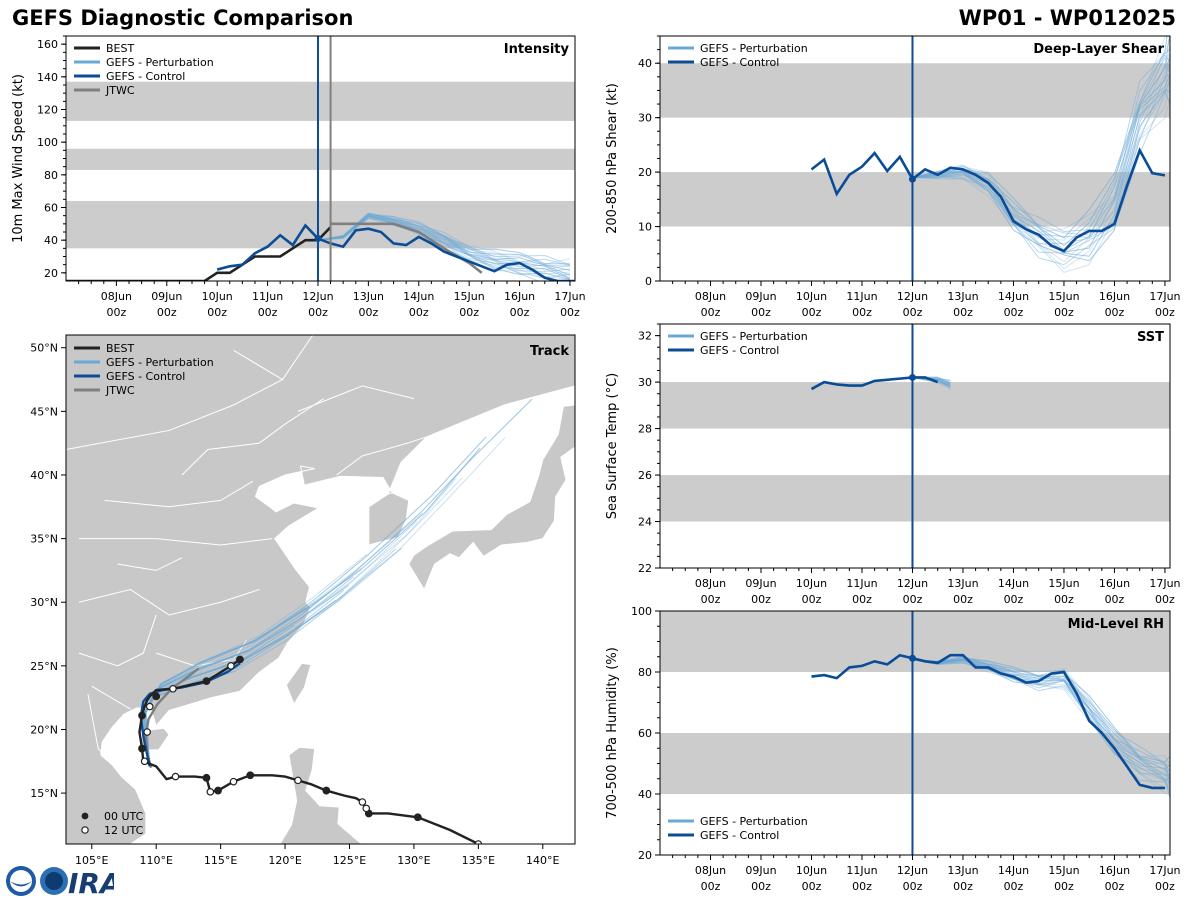 The width and height of the screenshot is (1200, 900). Describe the element at coordinates (91, 860) in the screenshot. I see `x-tick-label: 105°E` at that location.